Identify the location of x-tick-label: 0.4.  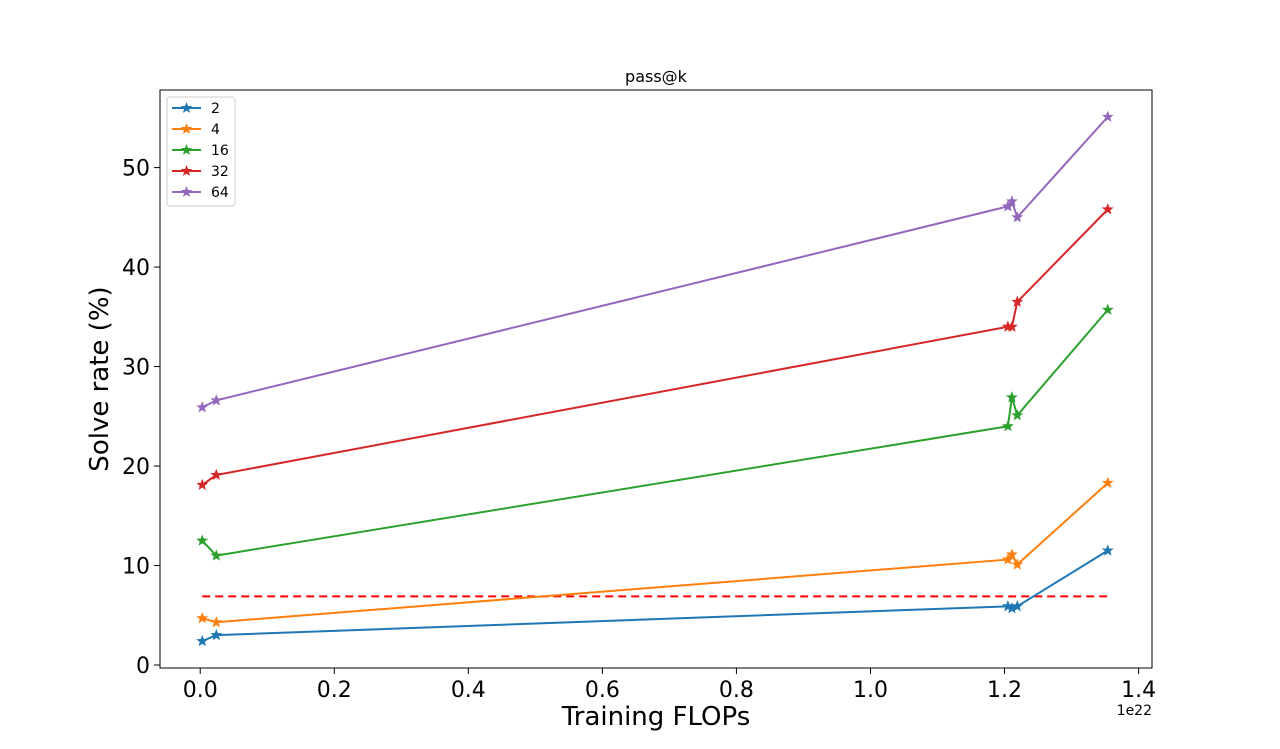
(468, 690).